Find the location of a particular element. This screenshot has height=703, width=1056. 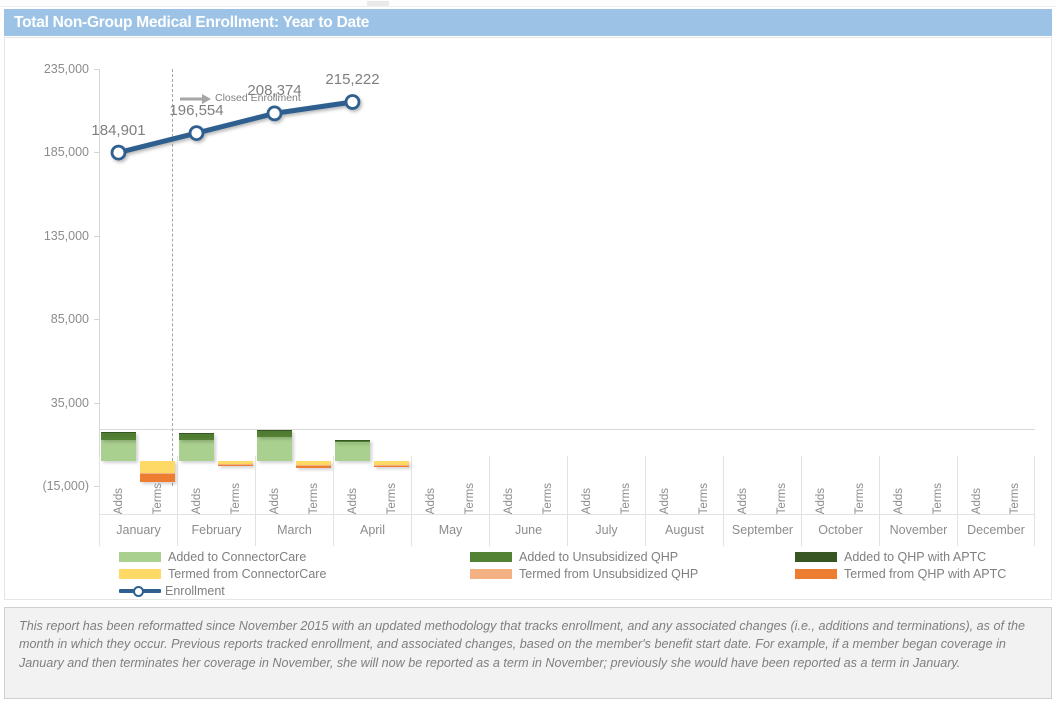

window-top-strip is located at coordinates (528, 3).